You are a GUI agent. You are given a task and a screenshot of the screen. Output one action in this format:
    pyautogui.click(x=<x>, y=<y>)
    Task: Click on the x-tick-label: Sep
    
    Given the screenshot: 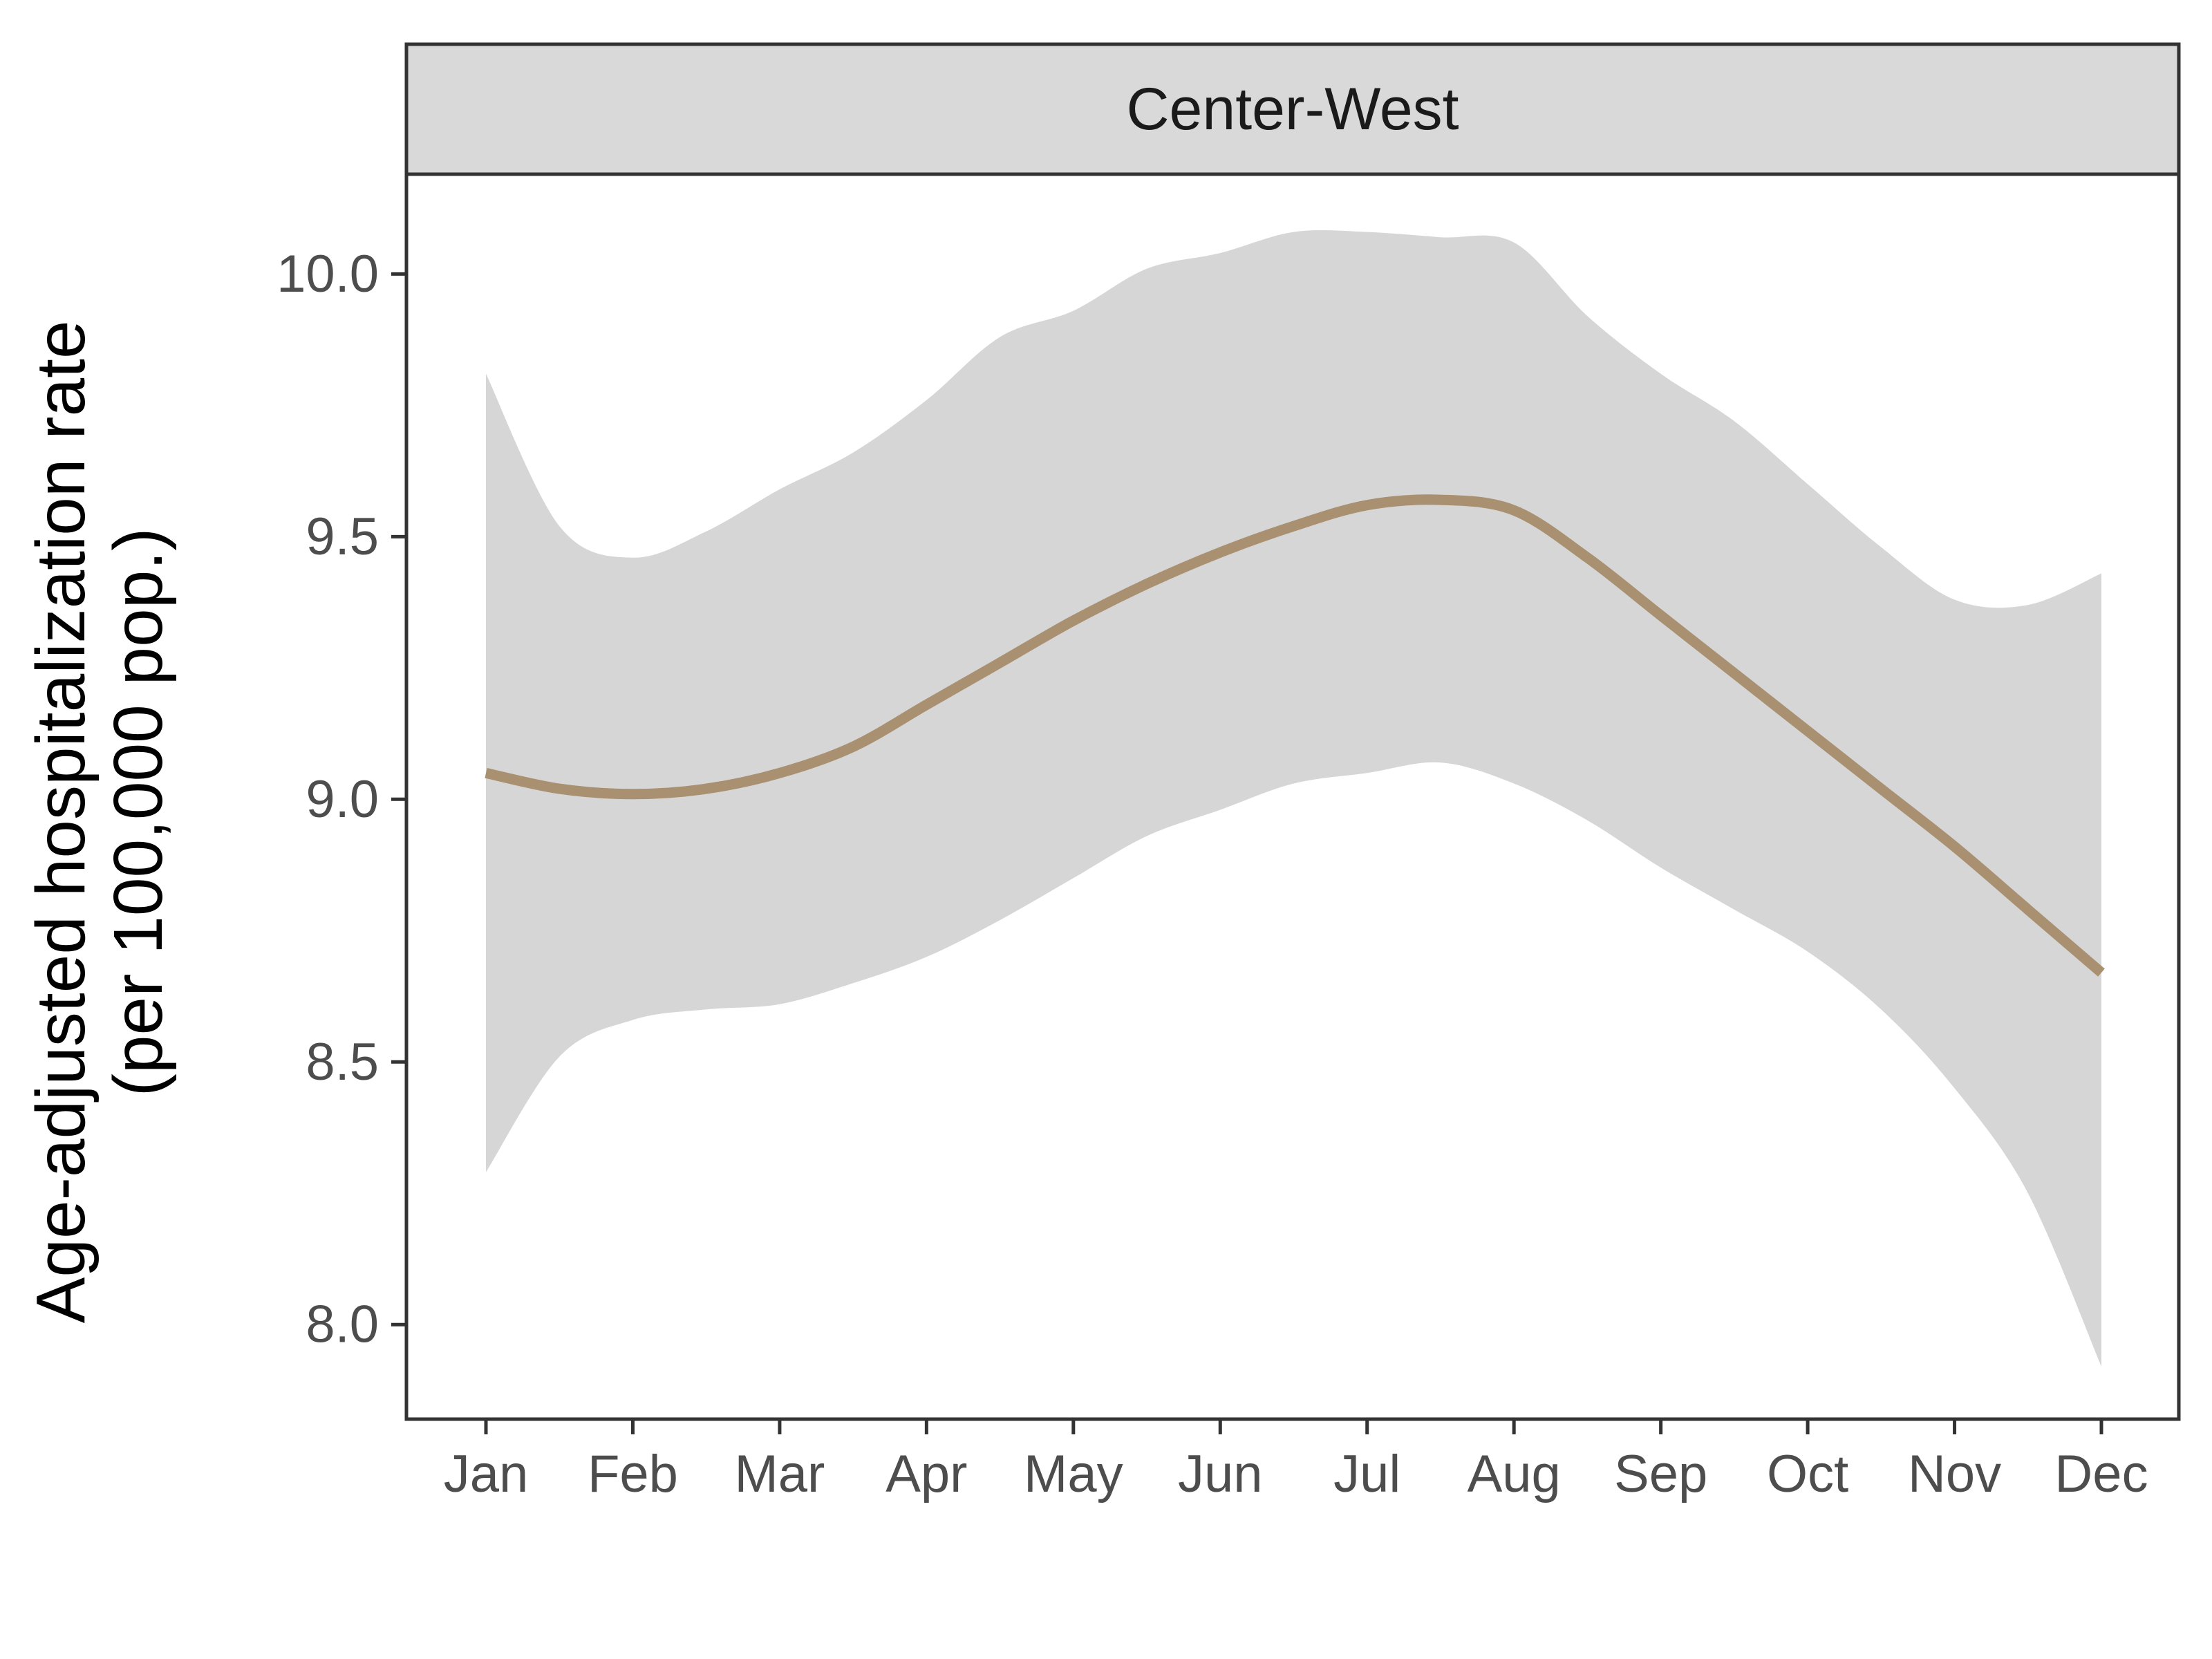 What is the action you would take?
    pyautogui.click(x=1661, y=1474)
    